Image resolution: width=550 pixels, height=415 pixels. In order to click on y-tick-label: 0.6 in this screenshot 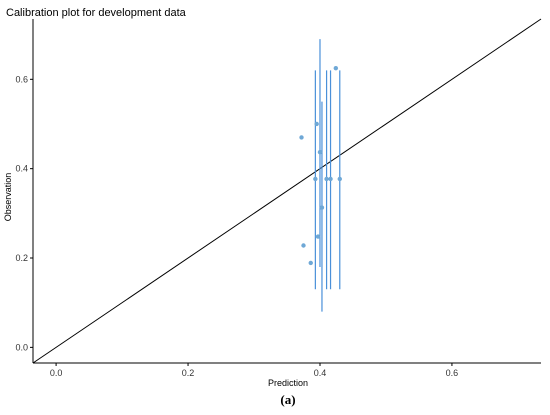, I will do `click(21, 79)`.